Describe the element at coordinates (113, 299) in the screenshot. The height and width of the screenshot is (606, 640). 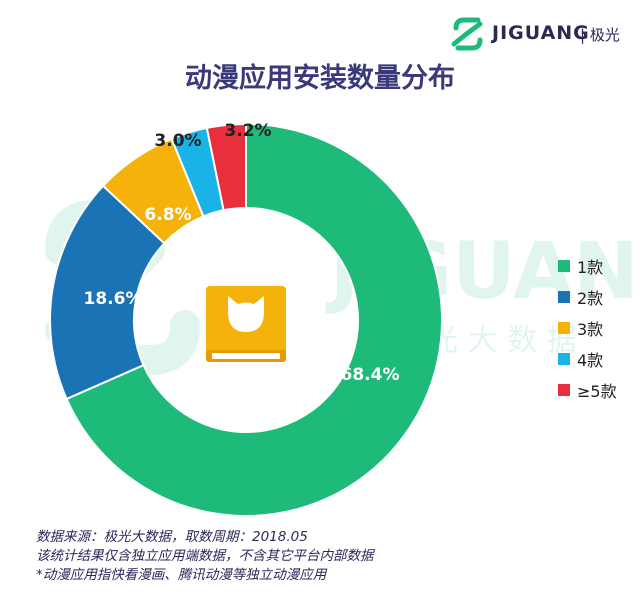
I see `data-label-2: 18.6%` at that location.